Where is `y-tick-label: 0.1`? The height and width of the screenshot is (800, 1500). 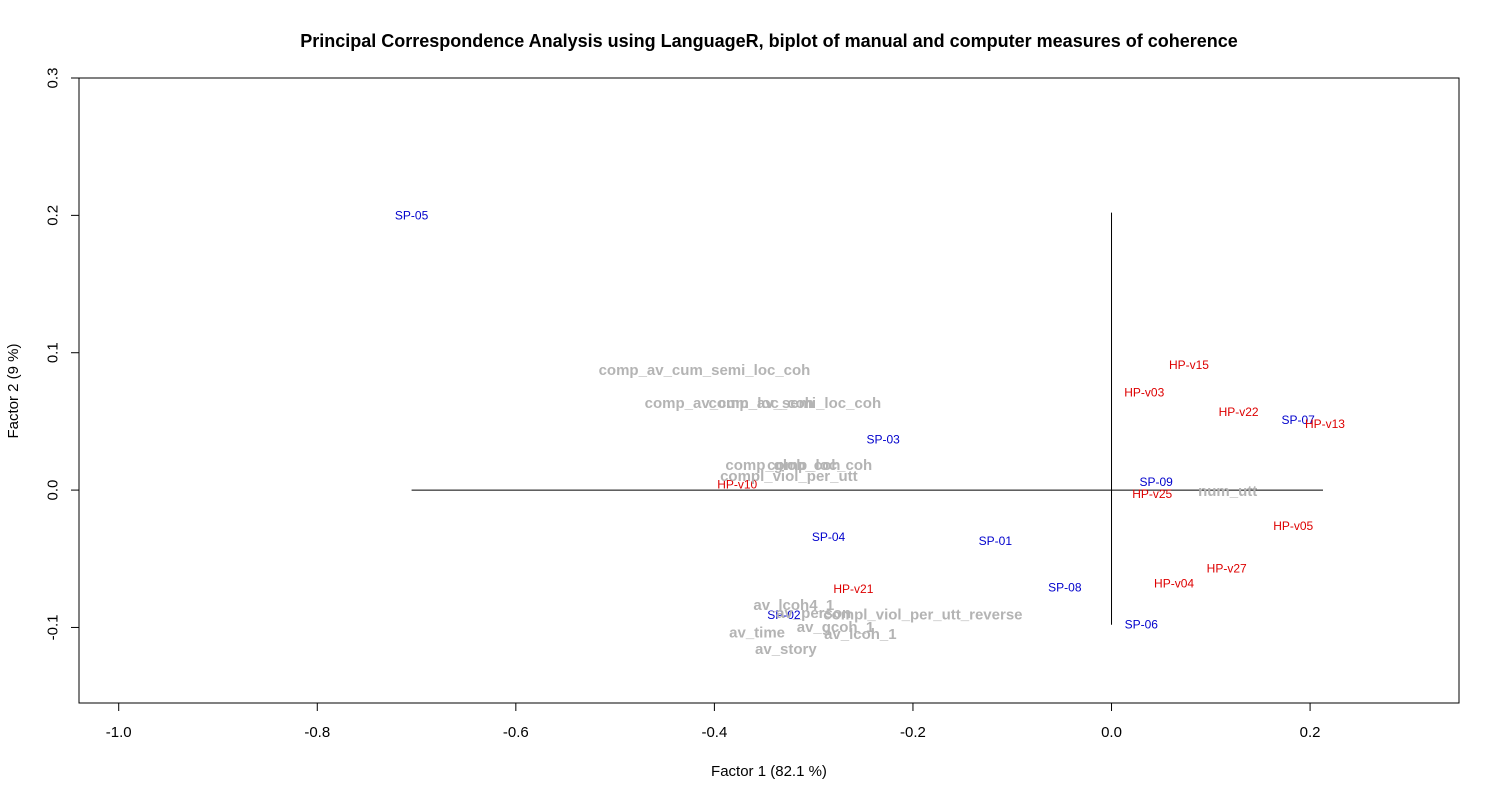 y-tick-label: 0.1 is located at coordinates (53, 352).